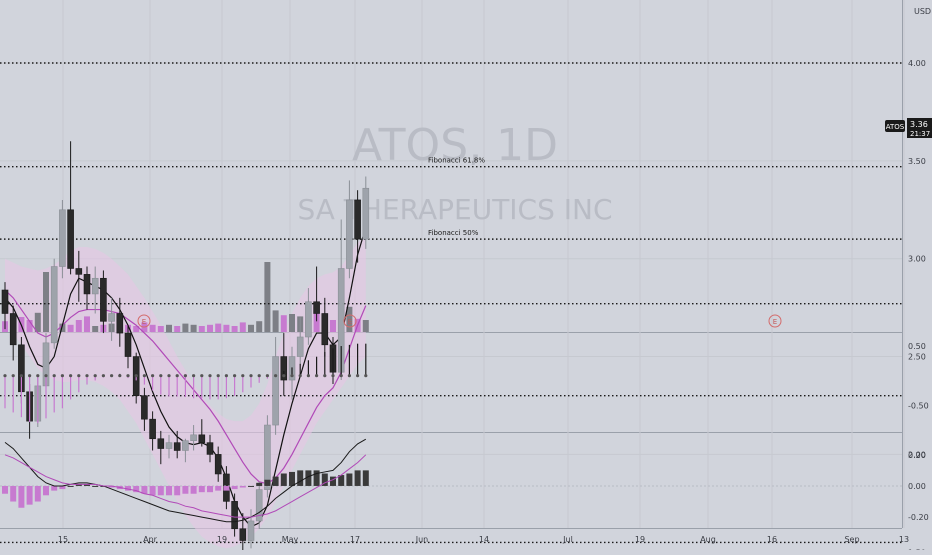 The height and width of the screenshot is (555, 932). What do you see at coordinates (895, 127) in the screenshot?
I see `symbol-tag: ATOS` at bounding box center [895, 127].